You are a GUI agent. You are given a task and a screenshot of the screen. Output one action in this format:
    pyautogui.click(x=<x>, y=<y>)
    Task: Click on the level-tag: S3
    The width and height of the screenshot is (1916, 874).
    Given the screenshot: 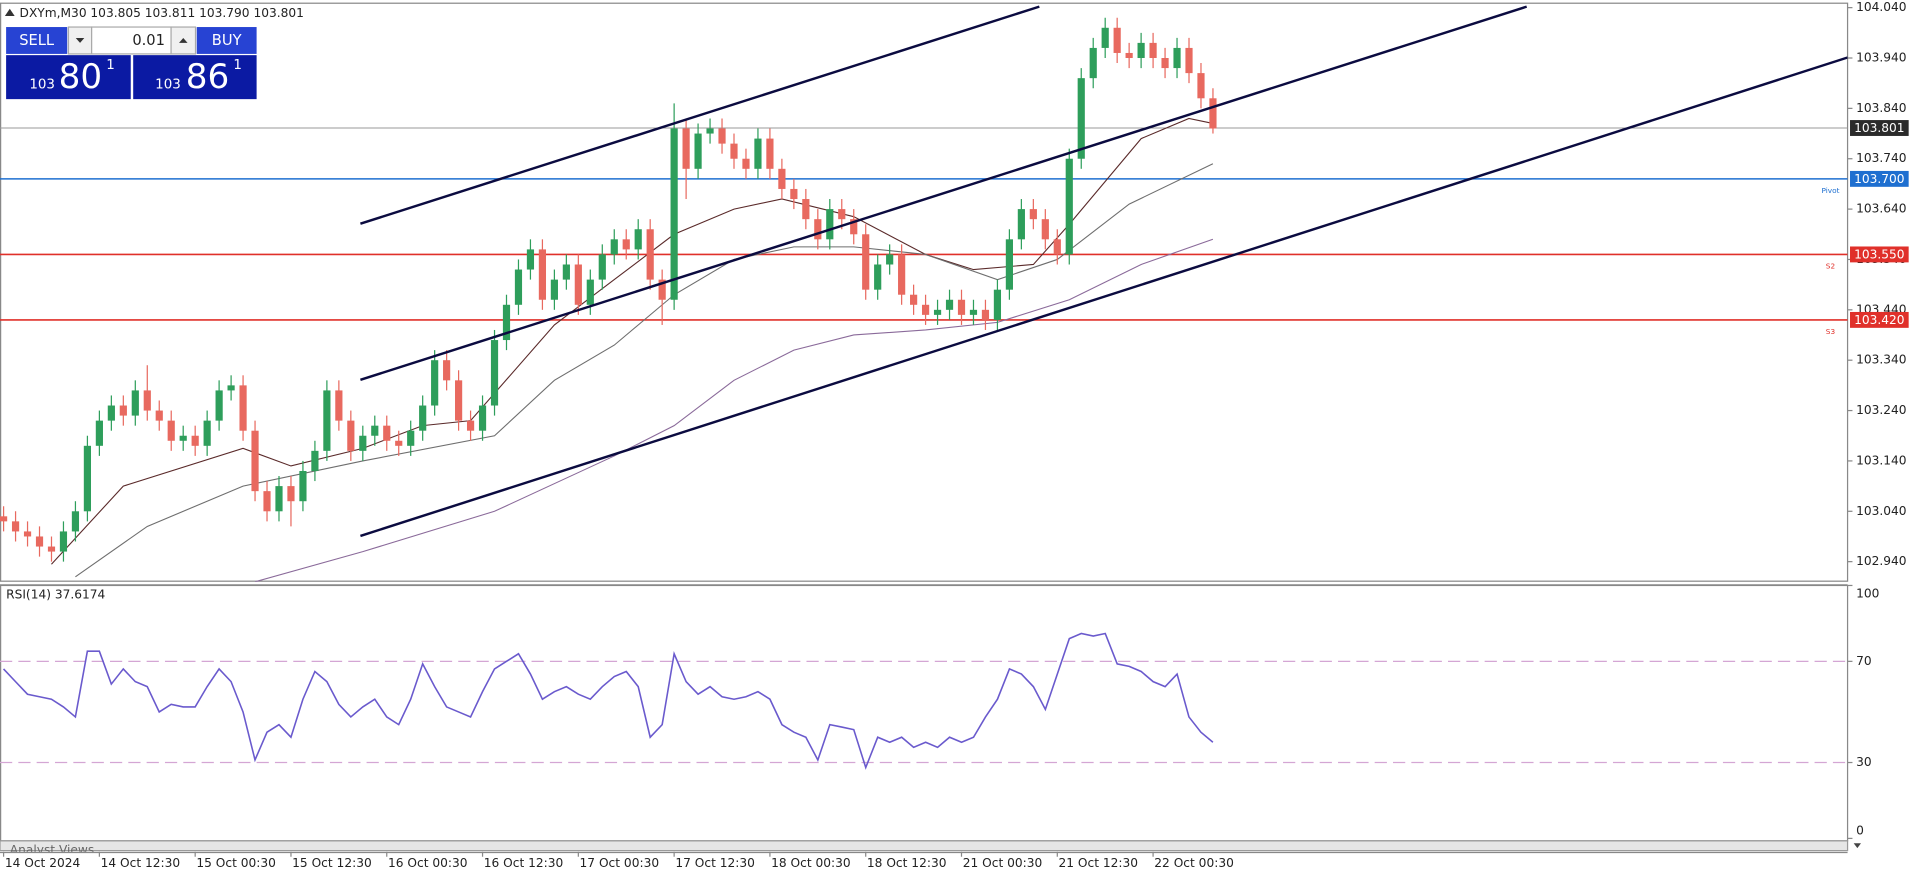 What is the action you would take?
    pyautogui.click(x=1831, y=331)
    